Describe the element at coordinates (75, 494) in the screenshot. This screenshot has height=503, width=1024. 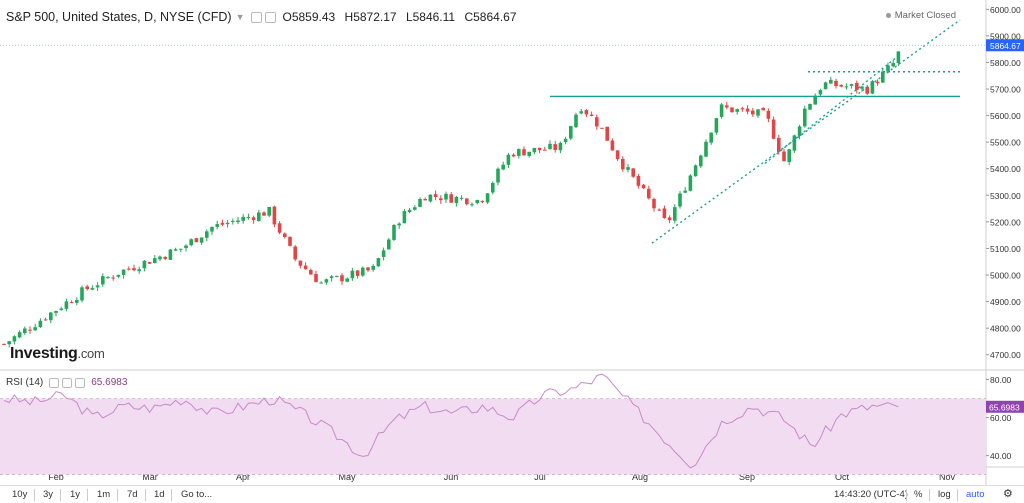
I see `range-button-1y: 1y` at that location.